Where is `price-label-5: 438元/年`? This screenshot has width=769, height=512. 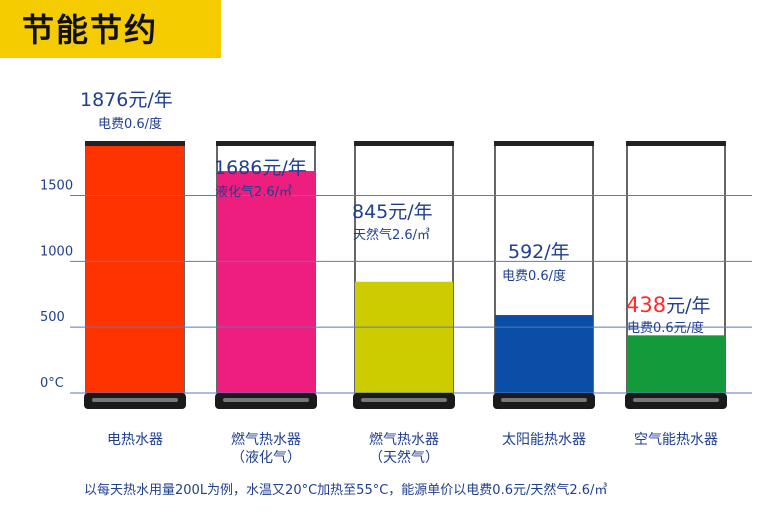 price-label-5: 438元/年 is located at coordinates (668, 305).